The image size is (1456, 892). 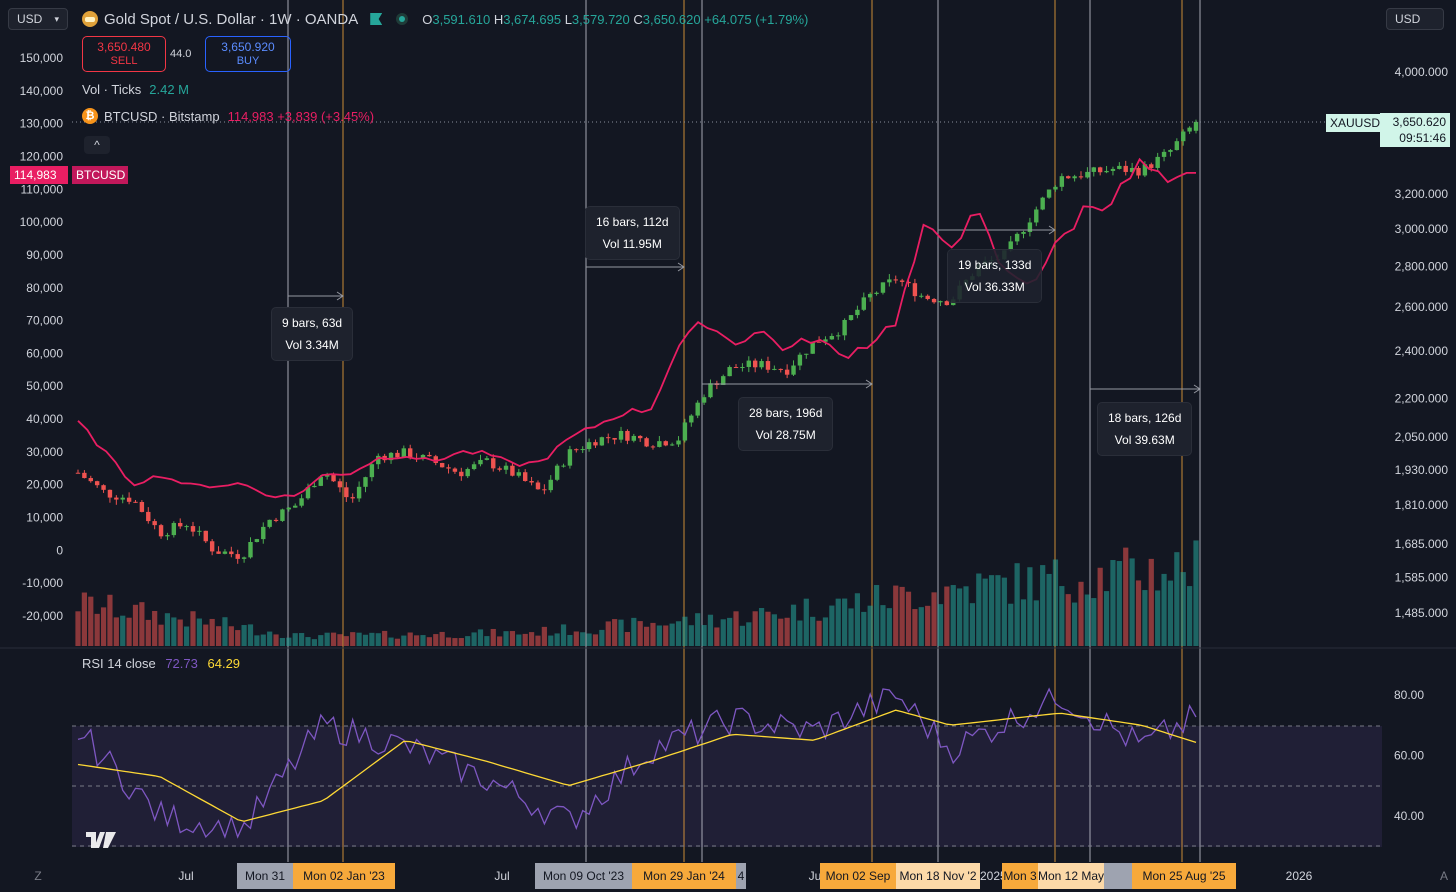 What do you see at coordinates (402, 19) in the screenshot?
I see `market-status-icon` at bounding box center [402, 19].